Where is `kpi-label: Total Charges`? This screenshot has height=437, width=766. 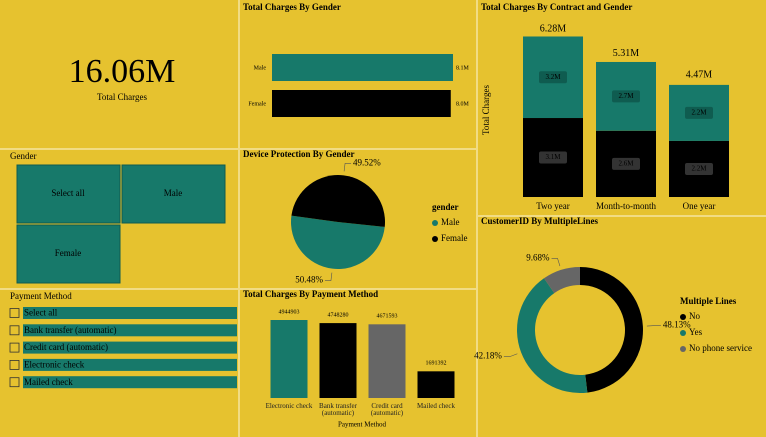
kpi-label: Total Charges is located at coordinates (122, 97).